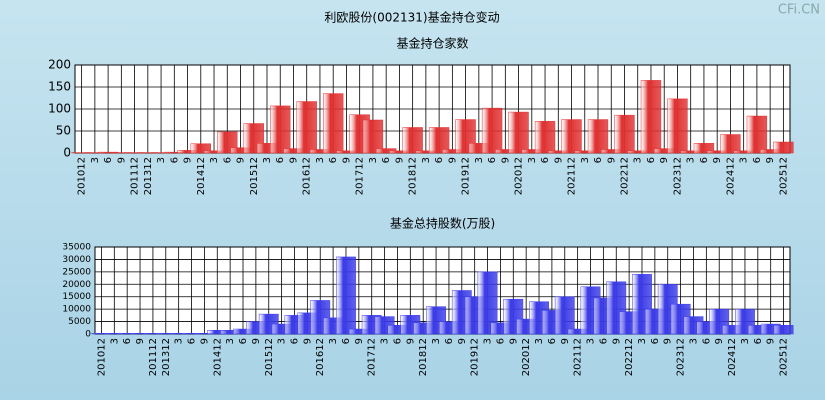 Image resolution: width=825 pixels, height=400 pixels. I want to click on y-tick-label: 100, so click(59, 109).